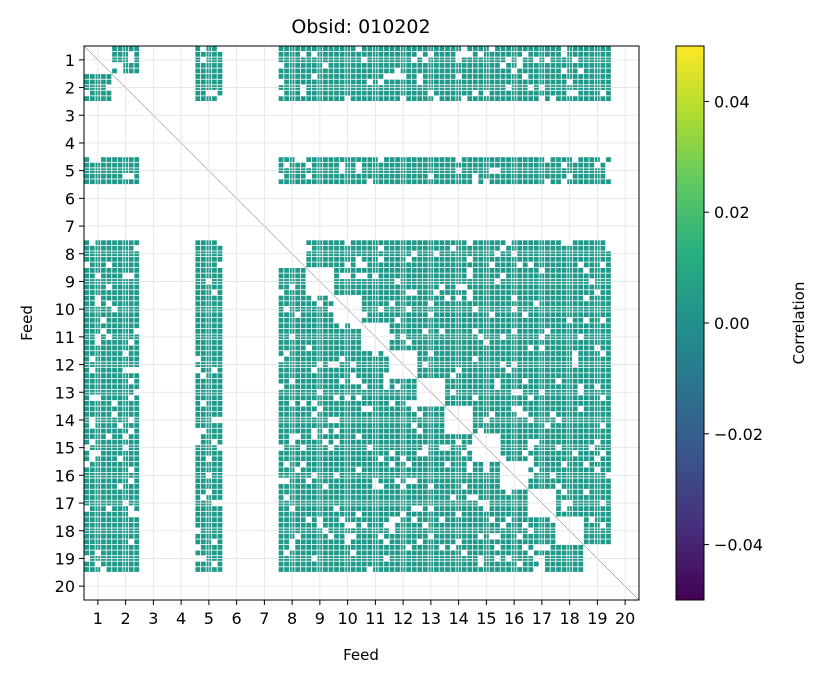 The width and height of the screenshot is (825, 678). I want to click on y-tick-label: 14, so click(65, 420).